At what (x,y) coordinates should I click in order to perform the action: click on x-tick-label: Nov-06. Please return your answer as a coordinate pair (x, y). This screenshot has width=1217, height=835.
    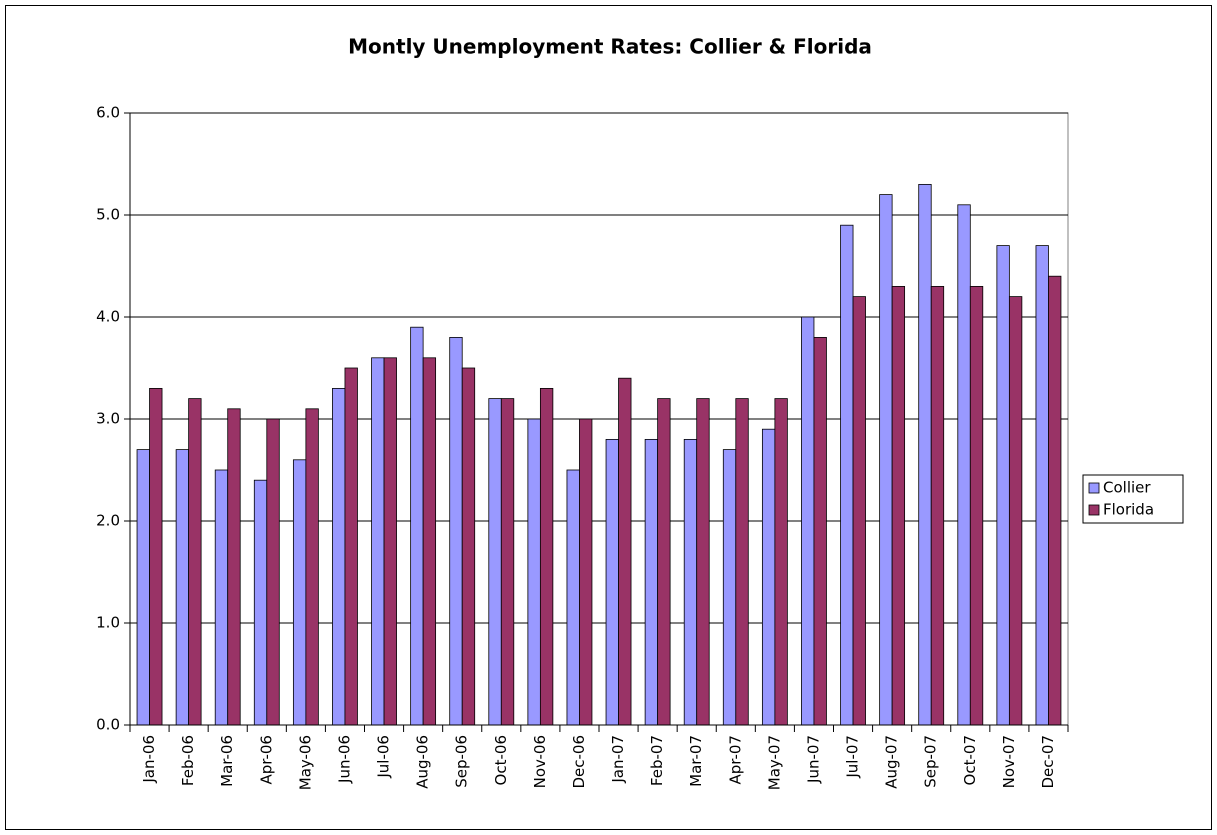
    Looking at the image, I should click on (540, 761).